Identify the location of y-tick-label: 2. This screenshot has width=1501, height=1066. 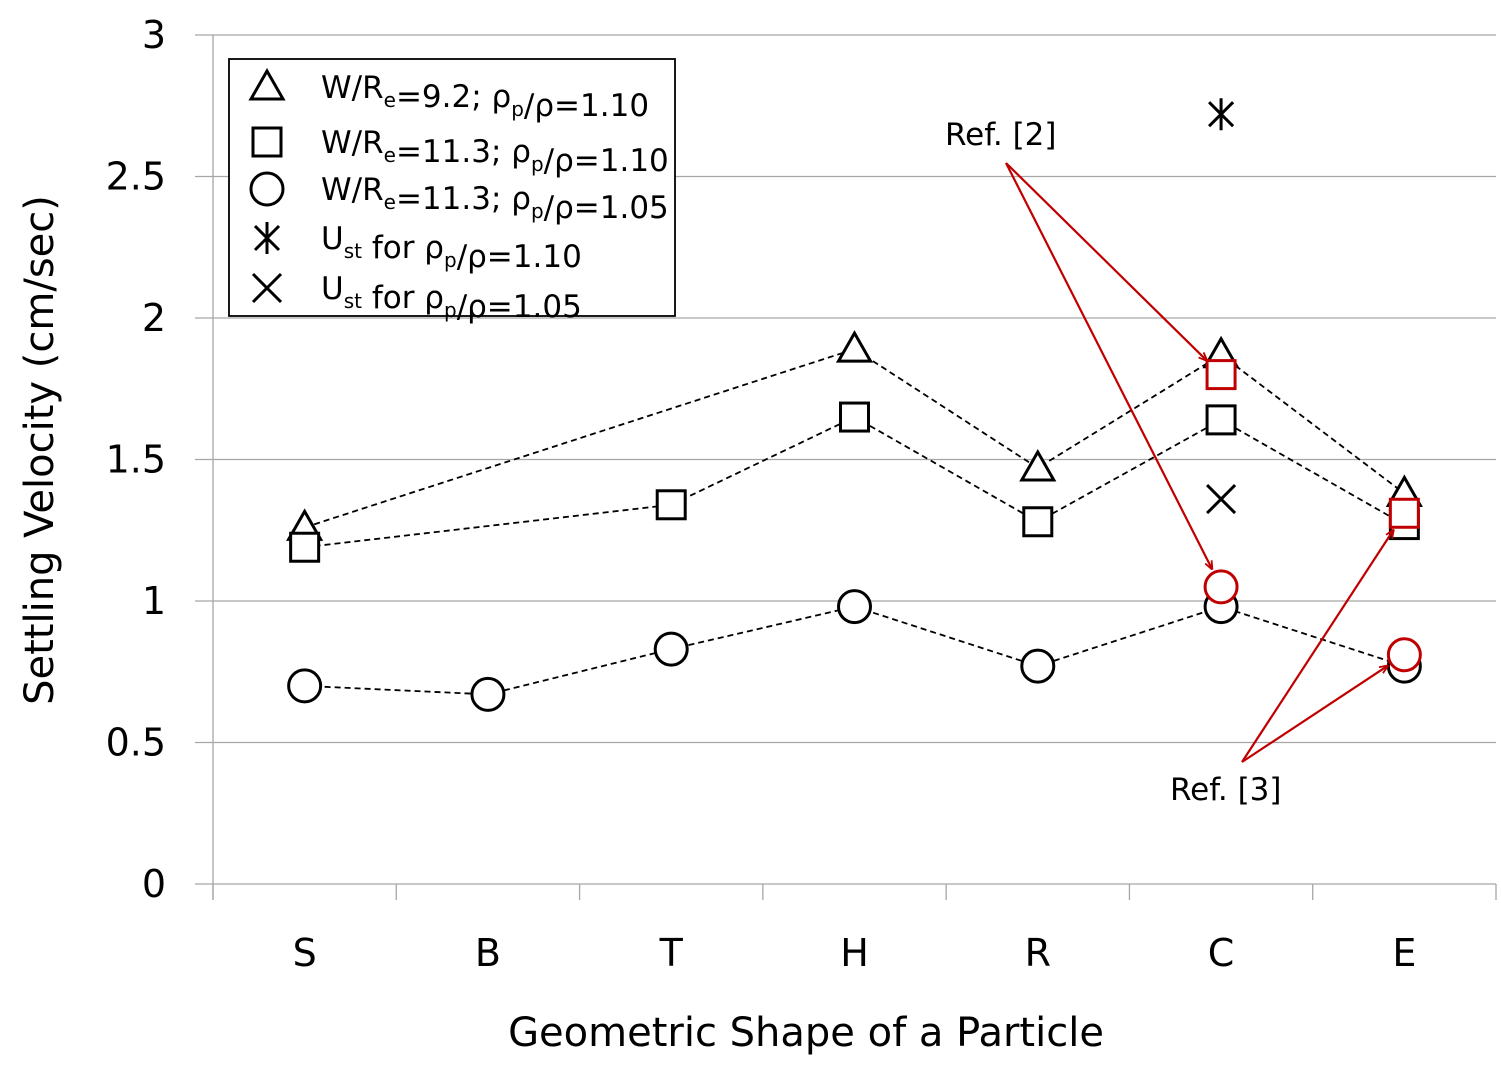
(154, 318).